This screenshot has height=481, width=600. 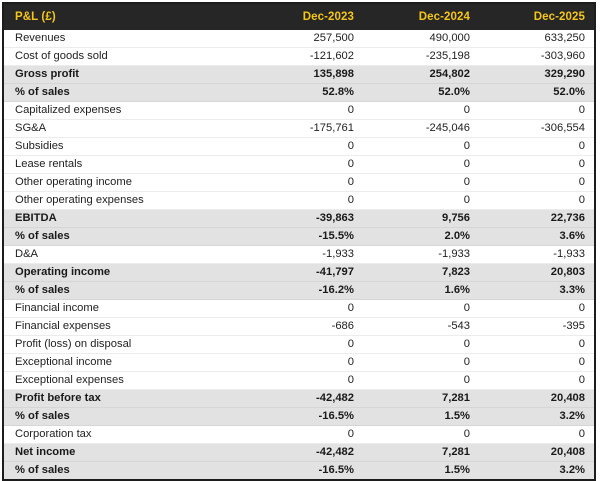 What do you see at coordinates (305, 56) in the screenshot?
I see `cell-dec-2023: -121,602` at bounding box center [305, 56].